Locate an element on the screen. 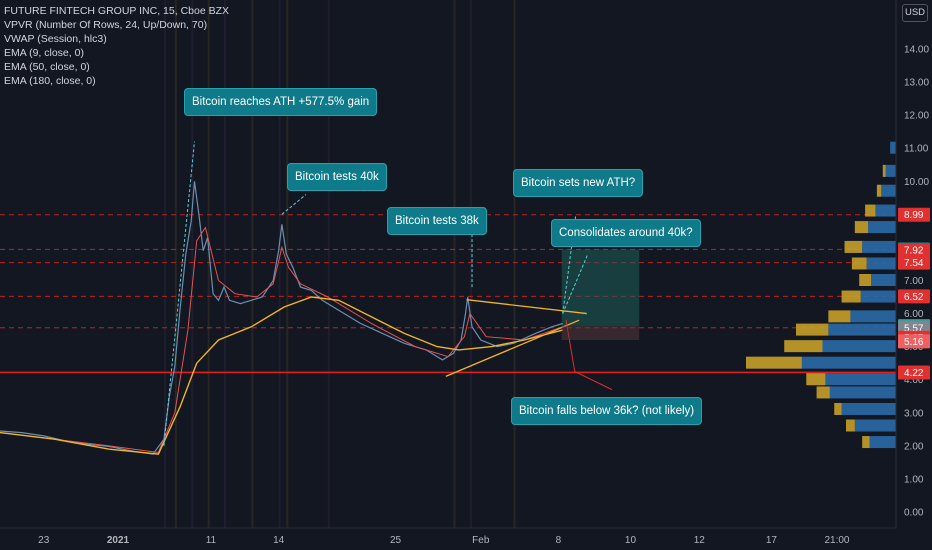 The width and height of the screenshot is (932, 550). indicator-ema-180: EMA (180, close, 0) is located at coordinates (50, 81).